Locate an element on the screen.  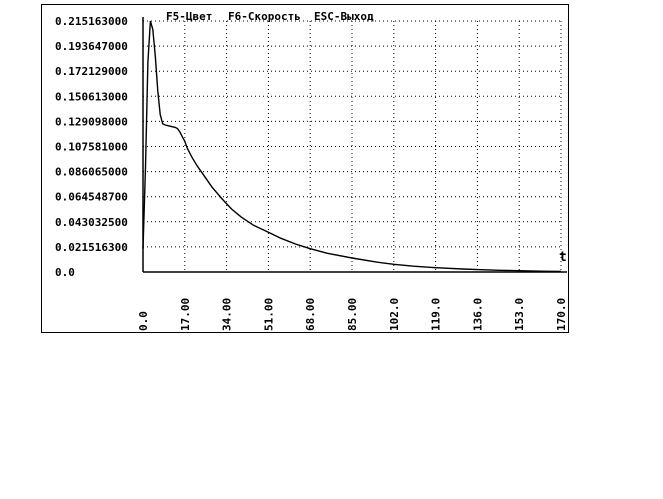
x-axis-label: t is located at coordinates (563, 257).